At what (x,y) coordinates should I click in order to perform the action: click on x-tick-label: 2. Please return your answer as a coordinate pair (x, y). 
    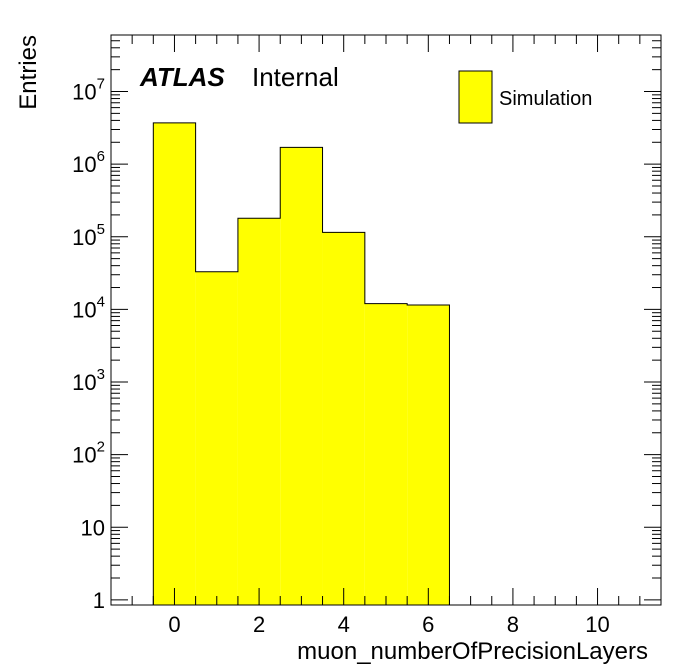
    Looking at the image, I should click on (259, 624).